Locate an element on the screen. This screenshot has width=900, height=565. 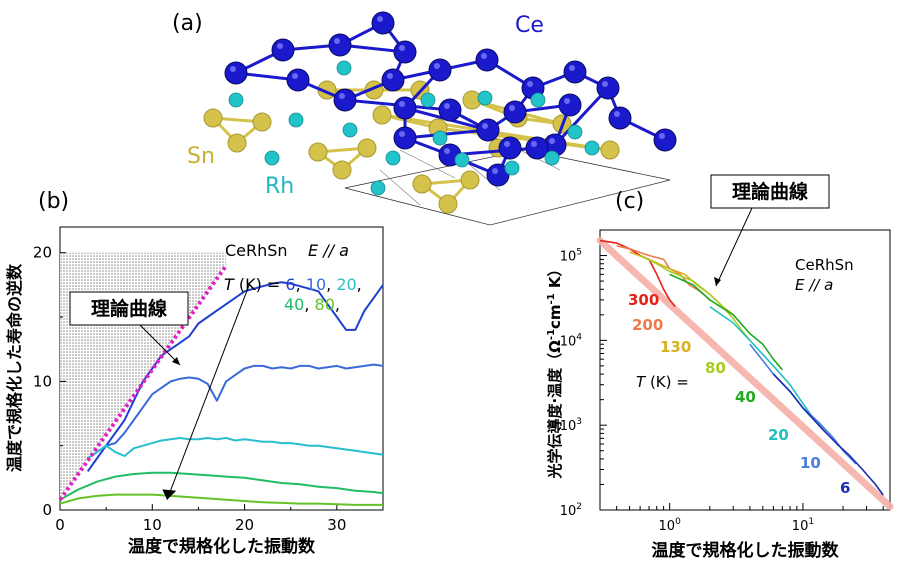
label-ce: Ce is located at coordinates (529, 25).